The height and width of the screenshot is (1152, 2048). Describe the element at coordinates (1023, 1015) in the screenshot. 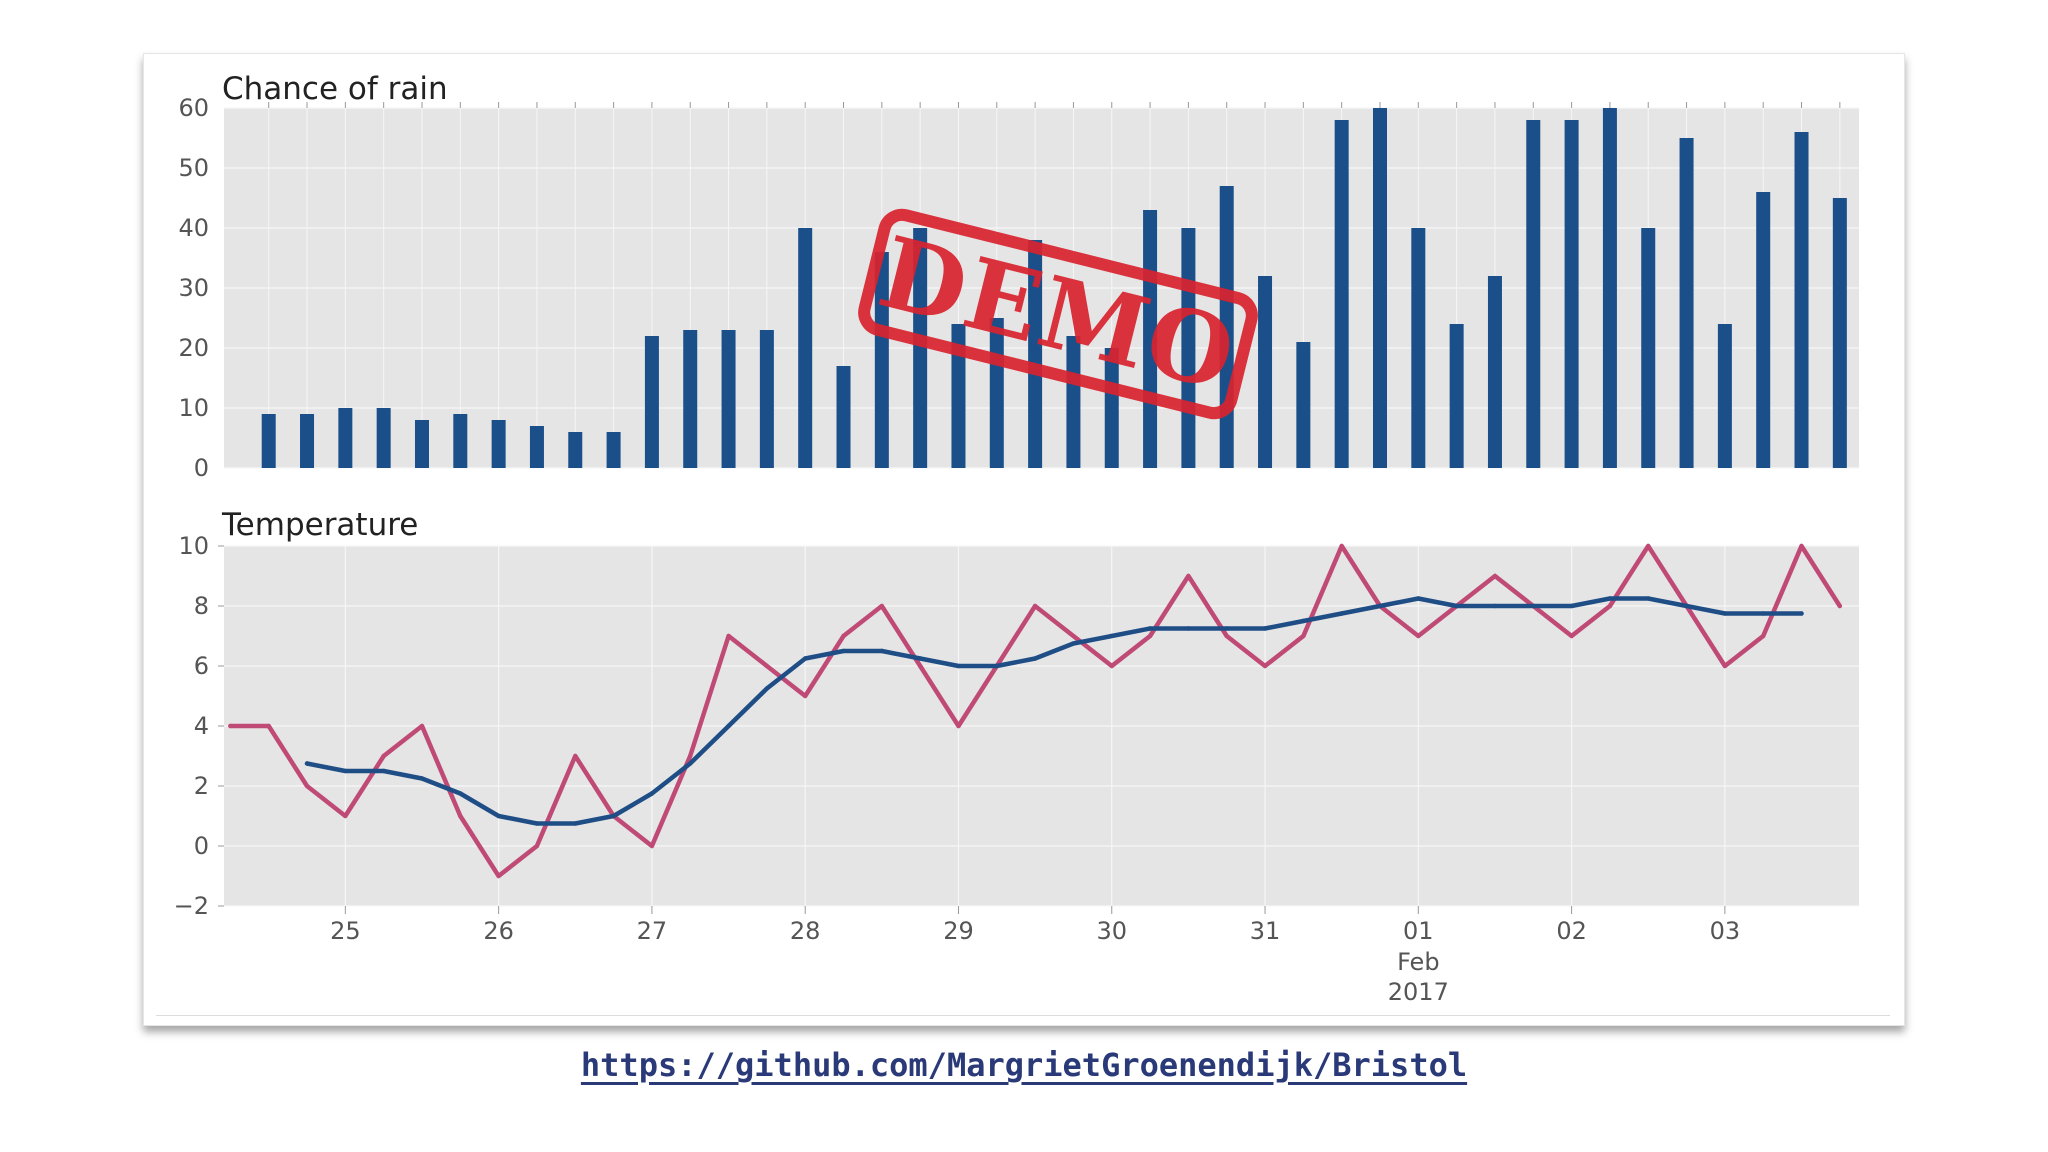

I see `card-divider` at that location.